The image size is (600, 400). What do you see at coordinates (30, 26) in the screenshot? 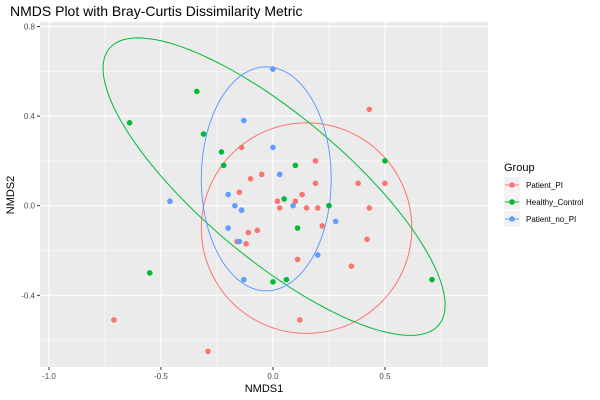
I see `y-tick-label: 0.8` at bounding box center [30, 26].